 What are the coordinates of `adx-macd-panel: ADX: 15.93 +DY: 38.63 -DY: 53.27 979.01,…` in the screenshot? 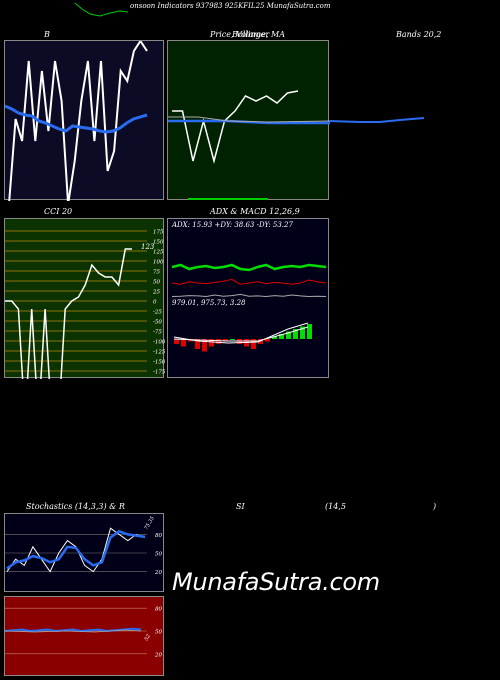 It's located at (248, 298).